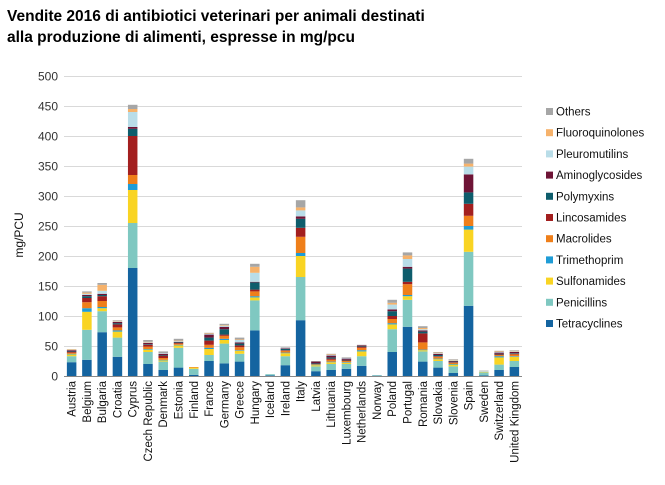 The image size is (665, 485). Describe the element at coordinates (302, 391) in the screenshot. I see `x-tick-label: Italy` at that location.